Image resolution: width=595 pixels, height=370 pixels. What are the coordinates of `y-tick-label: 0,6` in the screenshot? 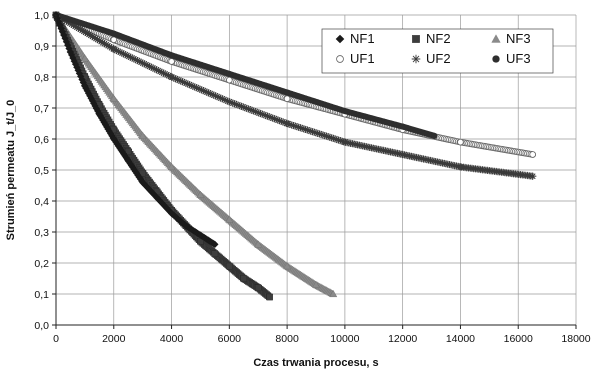 It's located at (41, 140).